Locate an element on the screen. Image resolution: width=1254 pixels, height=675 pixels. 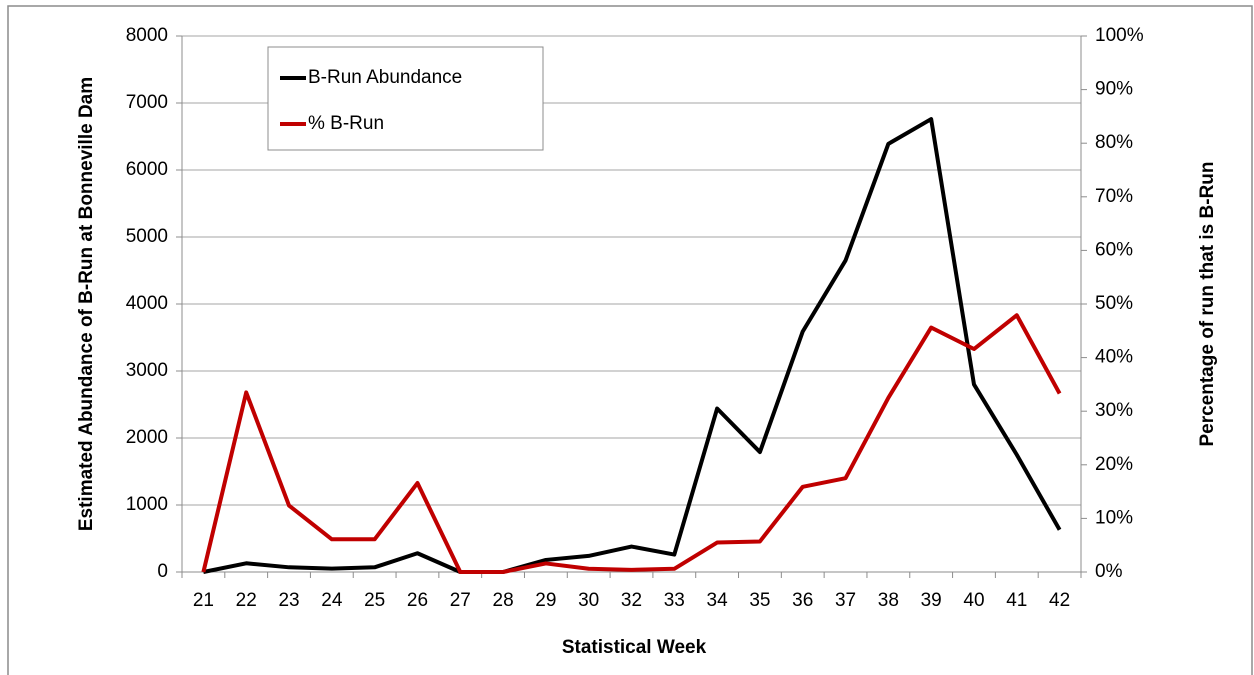
y-tick-label: 7000 is located at coordinates (147, 102).